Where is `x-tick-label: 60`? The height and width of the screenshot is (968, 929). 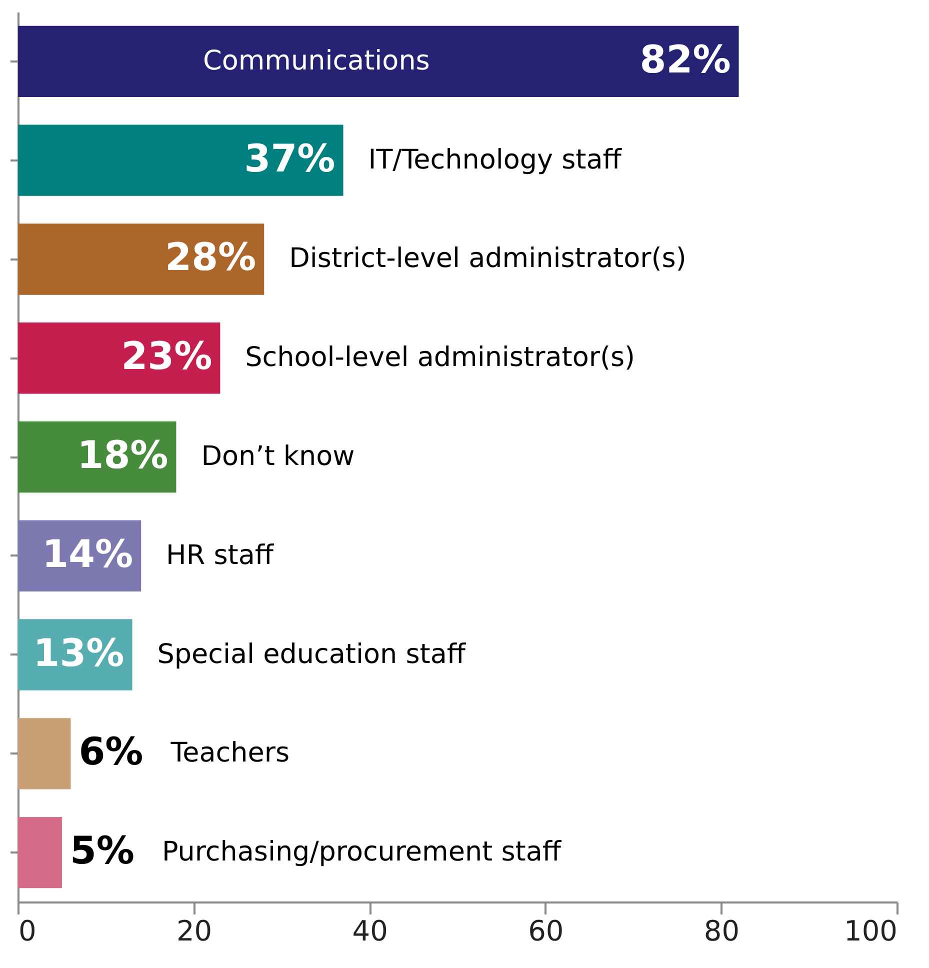
x-tick-label: 60 is located at coordinates (546, 931).